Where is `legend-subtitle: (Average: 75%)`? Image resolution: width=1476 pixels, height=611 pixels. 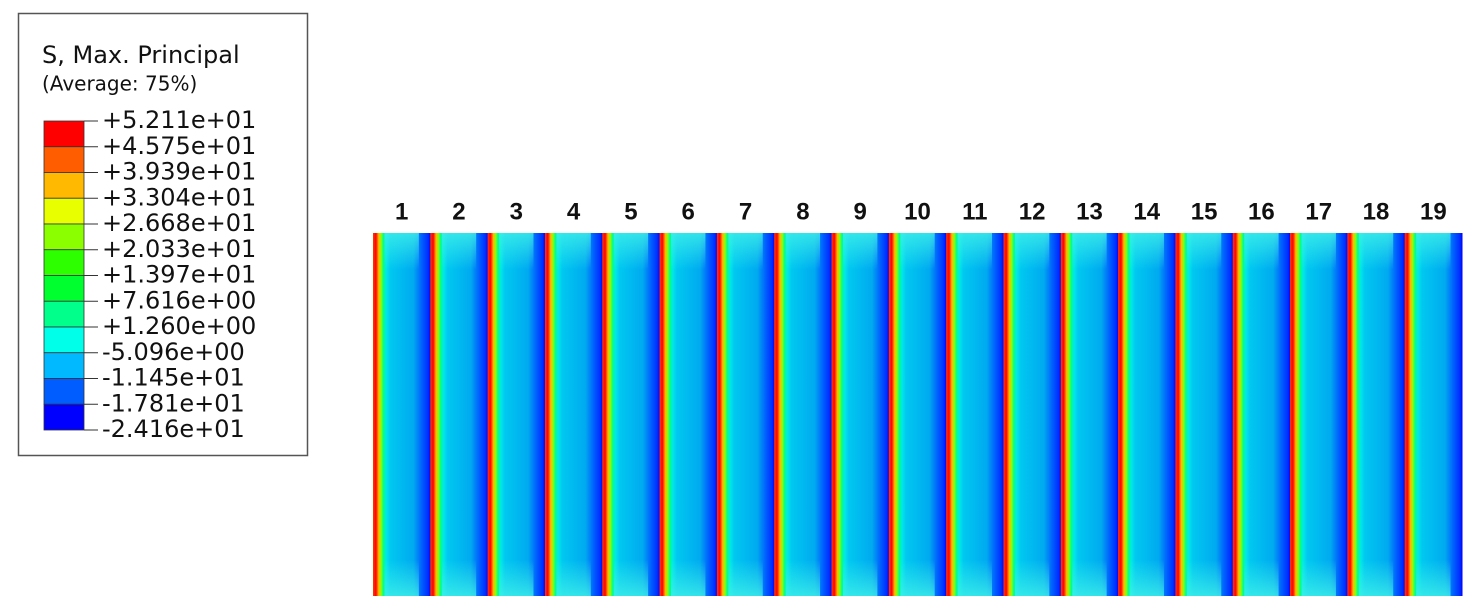
legend-subtitle: (Average: 75%) is located at coordinates (119, 84).